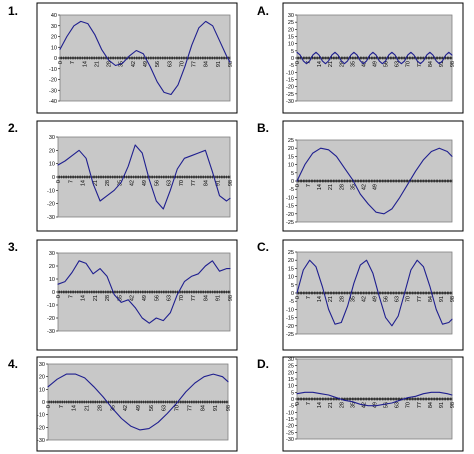  I want to click on chart8-ytick-label: 30, so click(291, 360).